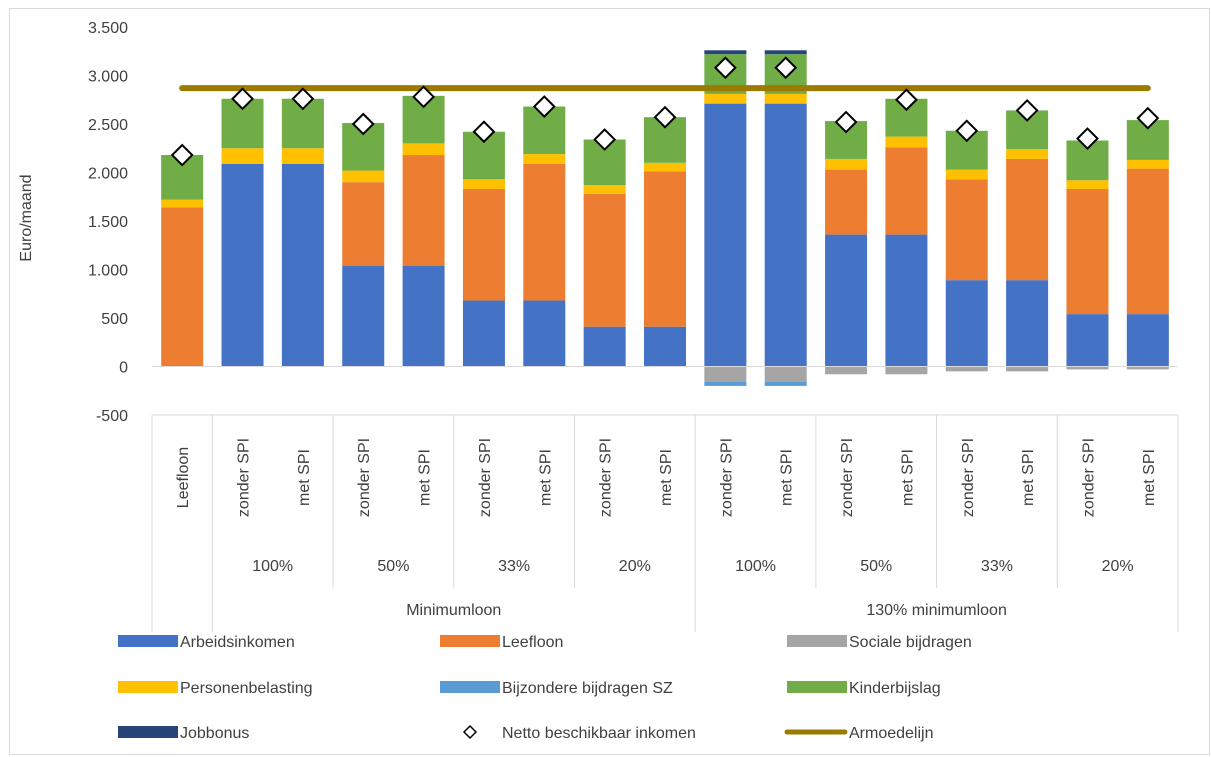 Image resolution: width=1211 pixels, height=757 pixels. Describe the element at coordinates (1118, 566) in the screenshot. I see `group-label: 20%` at that location.